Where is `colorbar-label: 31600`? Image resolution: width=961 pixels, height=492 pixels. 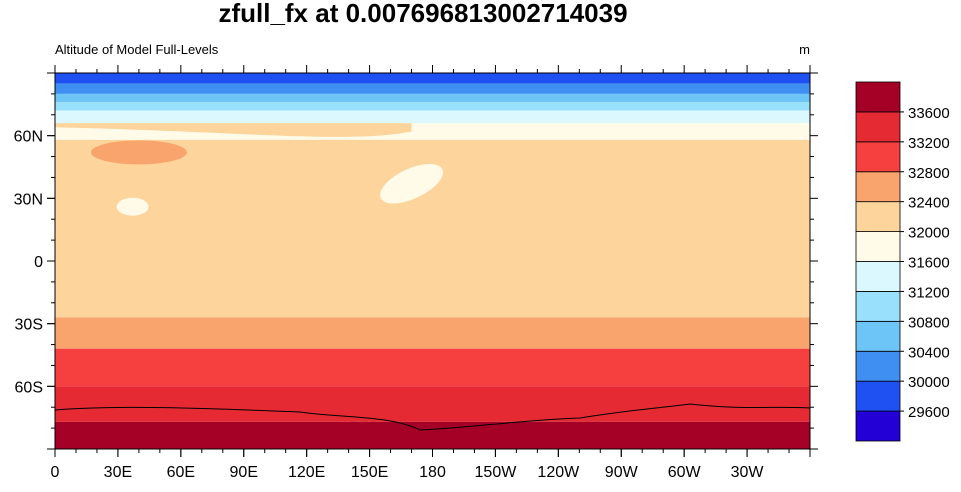
colorbar-label: 31600 is located at coordinates (929, 263).